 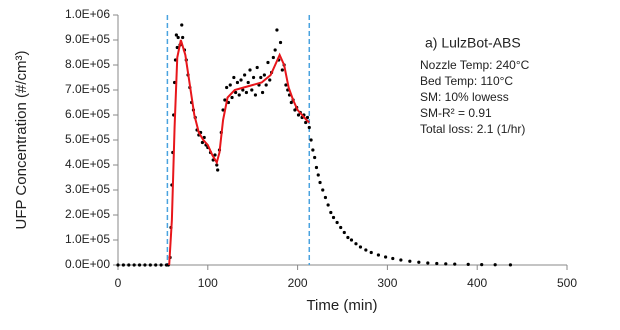 I want to click on x-tick-label: 200, so click(x=298, y=283).